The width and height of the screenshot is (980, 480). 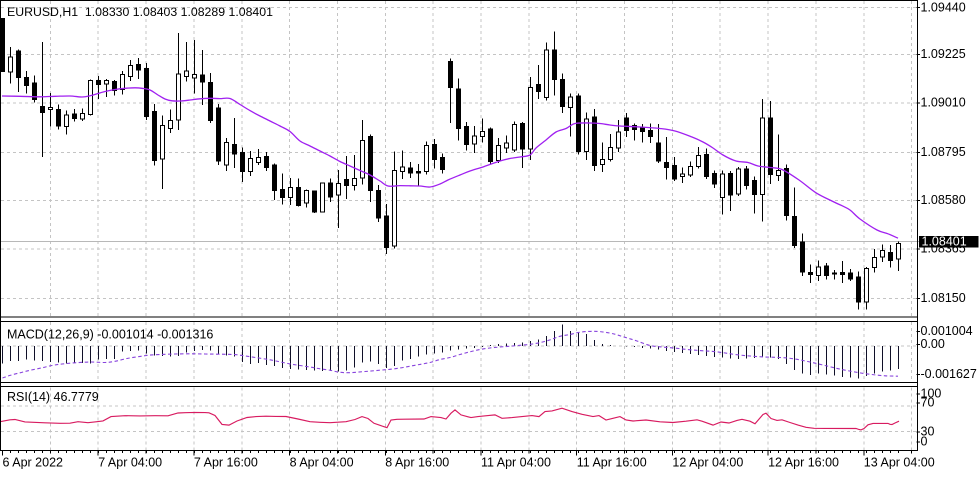 I want to click on svg-text: 12 Apr 16:00, so click(x=803, y=463).